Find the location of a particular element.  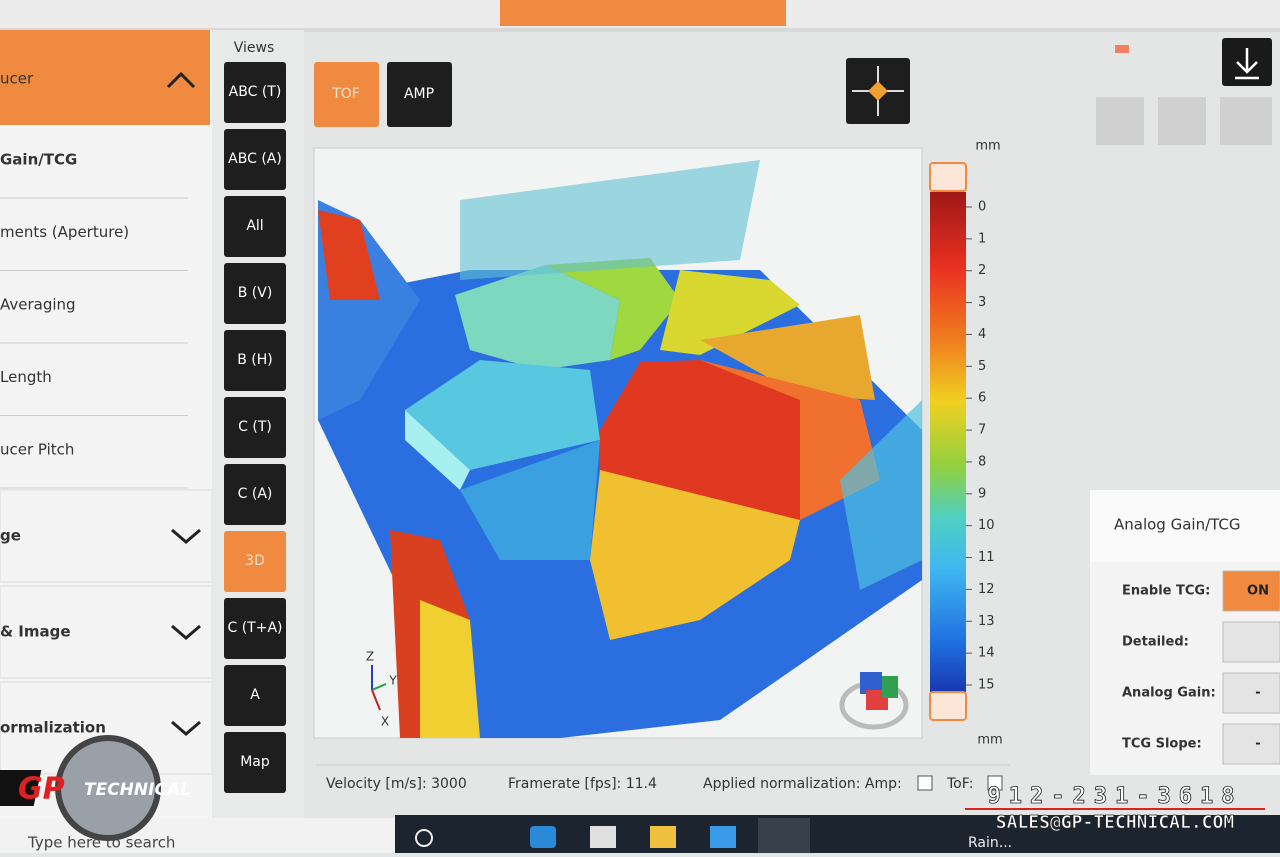

colorbar-tick-label: 15 is located at coordinates (986, 685).